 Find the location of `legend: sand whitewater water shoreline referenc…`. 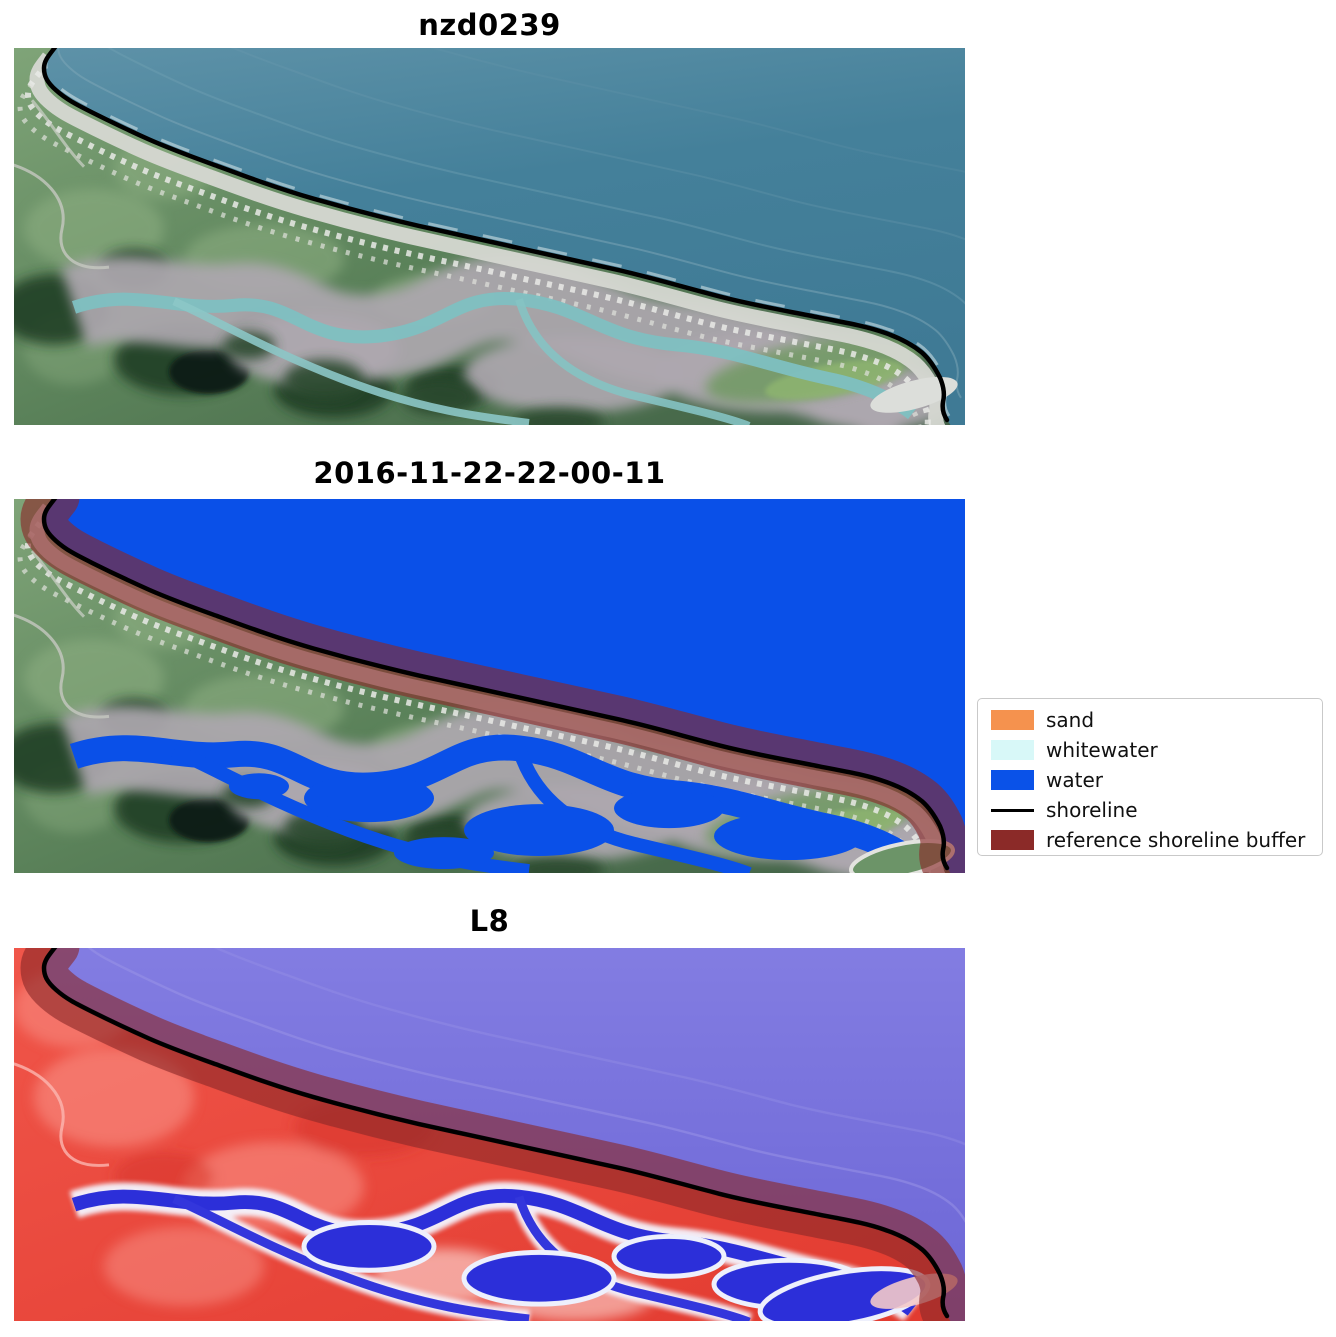

legend: sand whitewater water shoreline referenc… is located at coordinates (1150, 777).